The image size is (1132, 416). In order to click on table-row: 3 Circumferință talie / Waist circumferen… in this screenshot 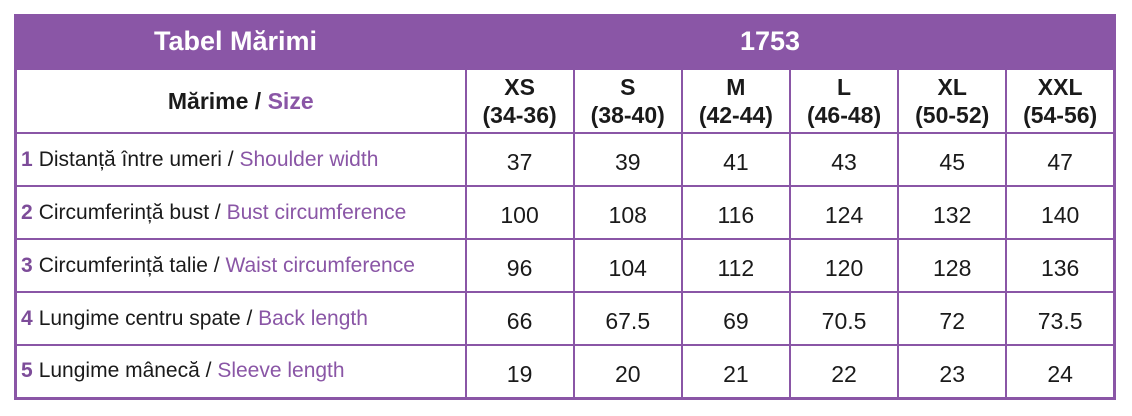, I will do `click(565, 265)`.